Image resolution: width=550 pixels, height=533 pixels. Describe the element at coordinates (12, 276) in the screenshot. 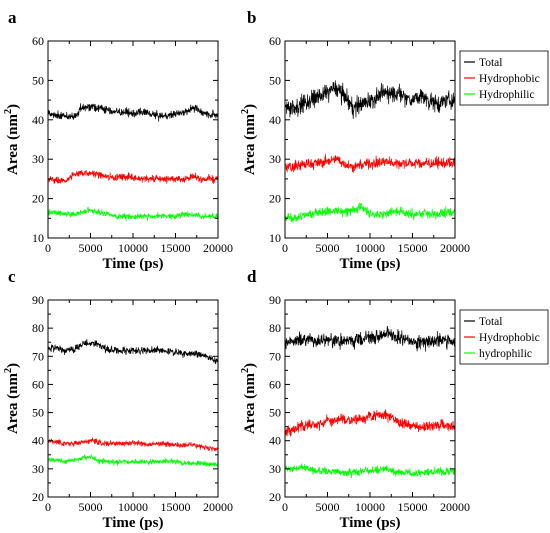

I see `panel-label: c` at that location.